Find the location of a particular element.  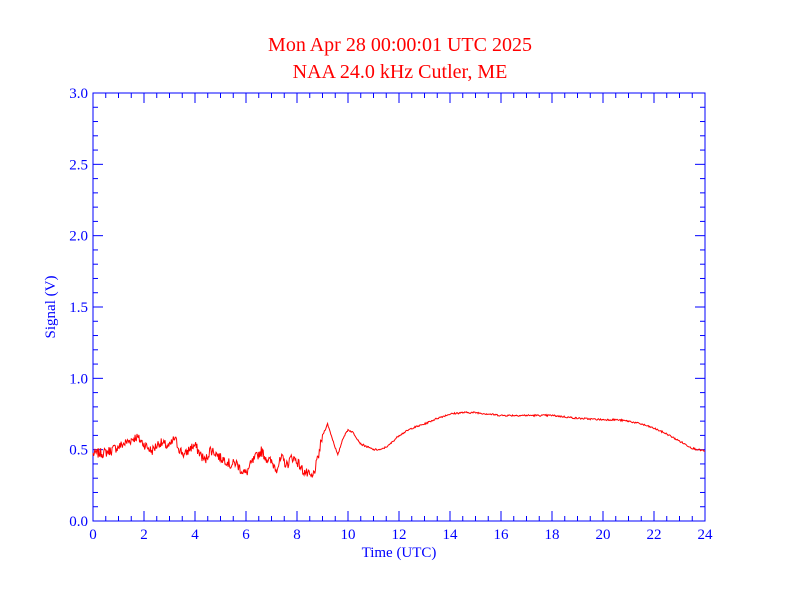

signal-series-line is located at coordinates (399, 445).